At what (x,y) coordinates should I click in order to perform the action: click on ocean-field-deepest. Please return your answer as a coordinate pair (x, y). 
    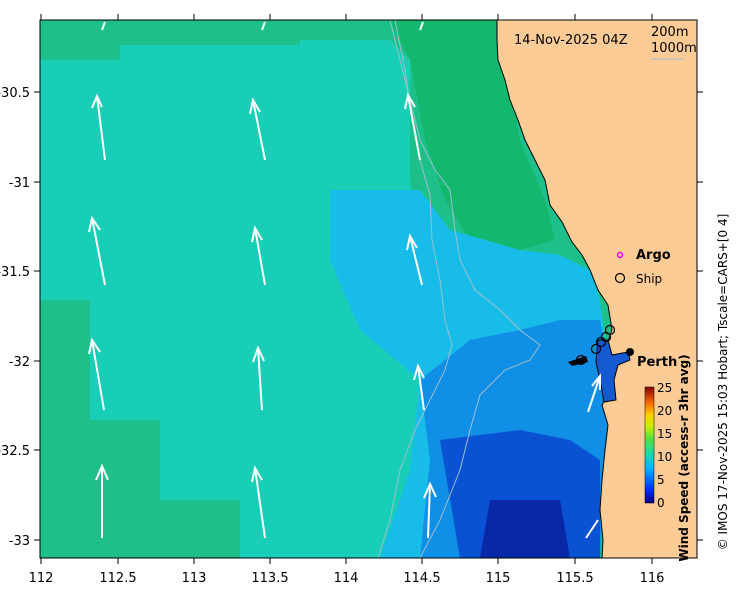
    Looking at the image, I should click on (525, 529).